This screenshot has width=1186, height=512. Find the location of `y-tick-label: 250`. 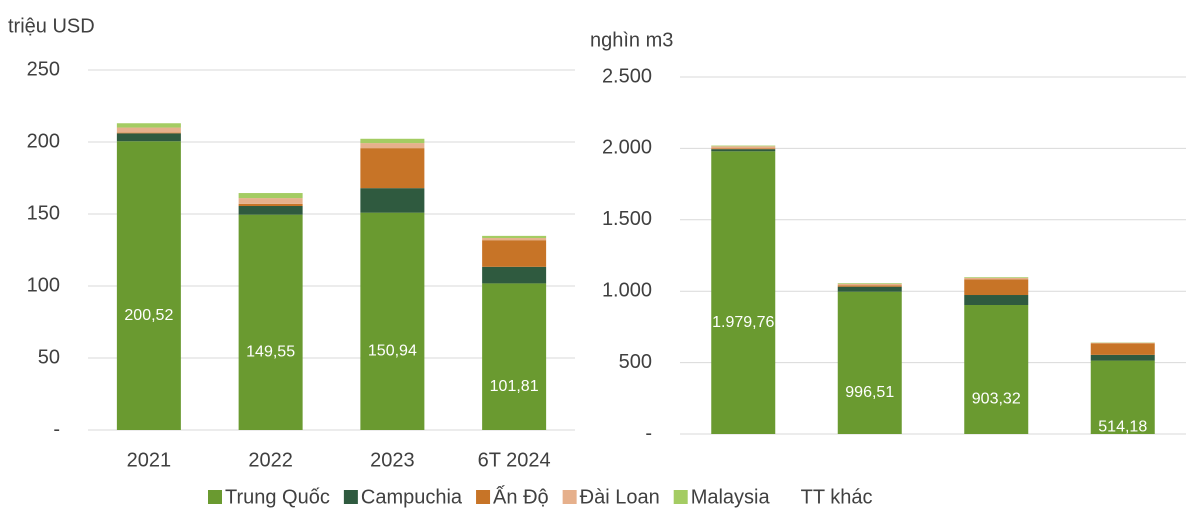

y-tick-label: 250 is located at coordinates (43, 69).